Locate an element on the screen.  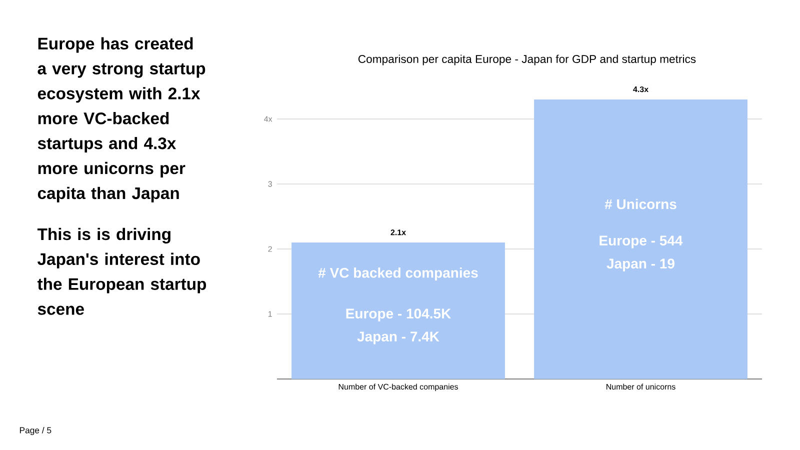
text: Page / 5 is located at coordinates (36, 431).